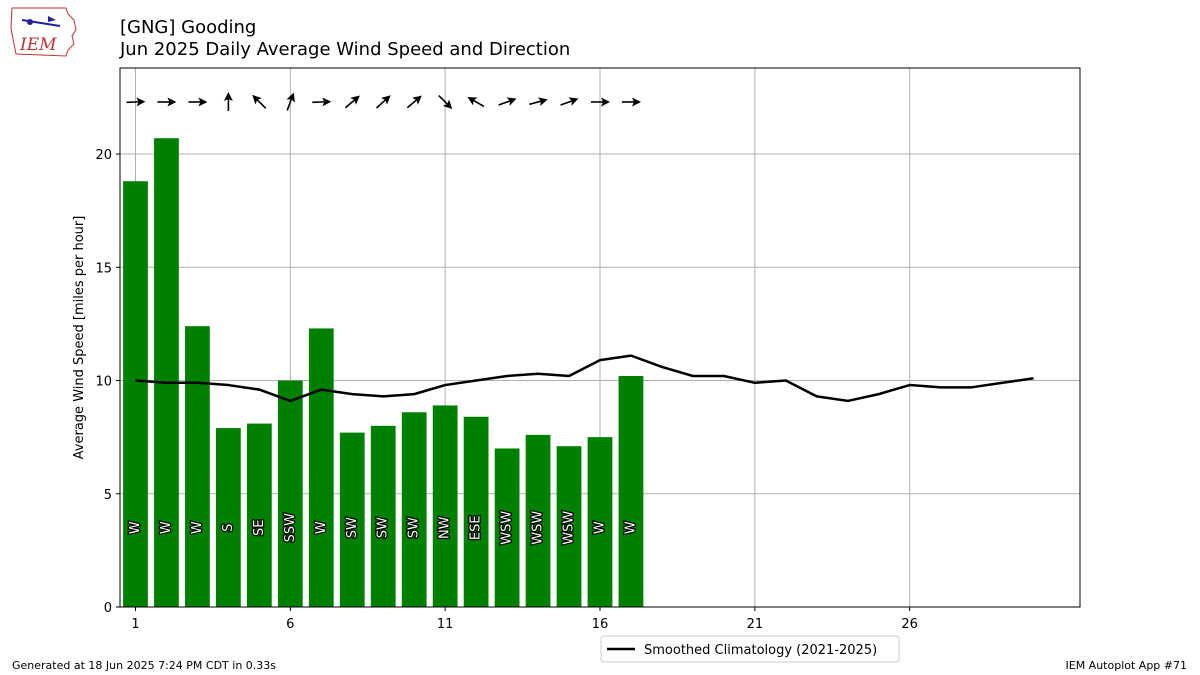  What do you see at coordinates (445, 624) in the screenshot?
I see `x-tick-label: 11` at bounding box center [445, 624].